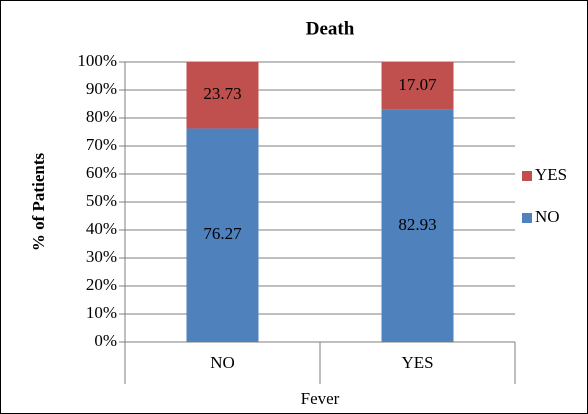 The image size is (588, 414). What do you see at coordinates (97, 60) in the screenshot?
I see `y-tick-label: 100%` at bounding box center [97, 60].